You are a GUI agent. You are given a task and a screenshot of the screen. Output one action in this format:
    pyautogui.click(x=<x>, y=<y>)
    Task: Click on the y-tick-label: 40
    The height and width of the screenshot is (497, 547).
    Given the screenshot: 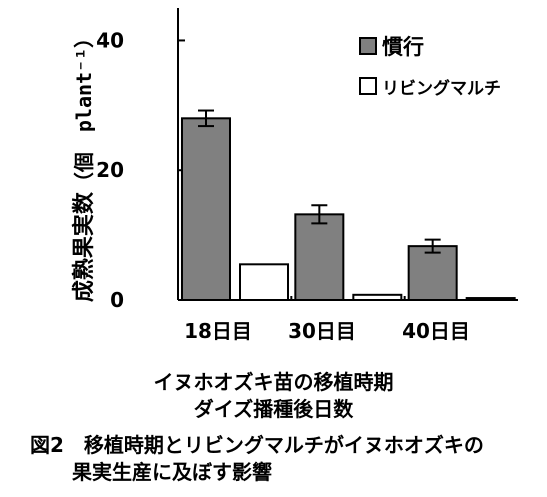 What is the action you would take?
    pyautogui.click(x=110, y=40)
    